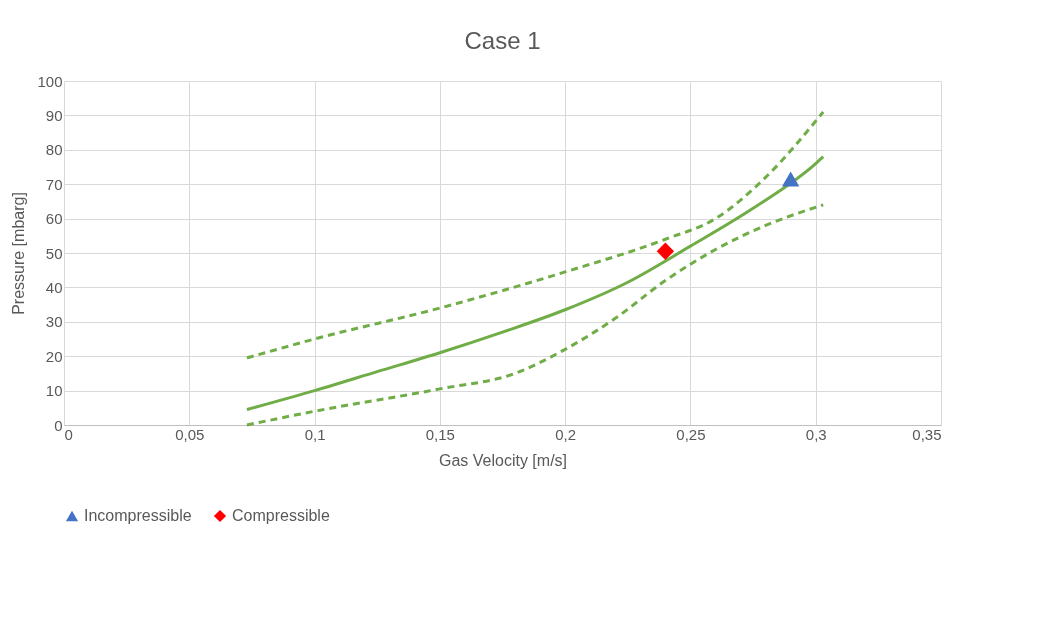 This screenshot has width=1059, height=625. I want to click on legend-label: Incompressible, so click(138, 515).